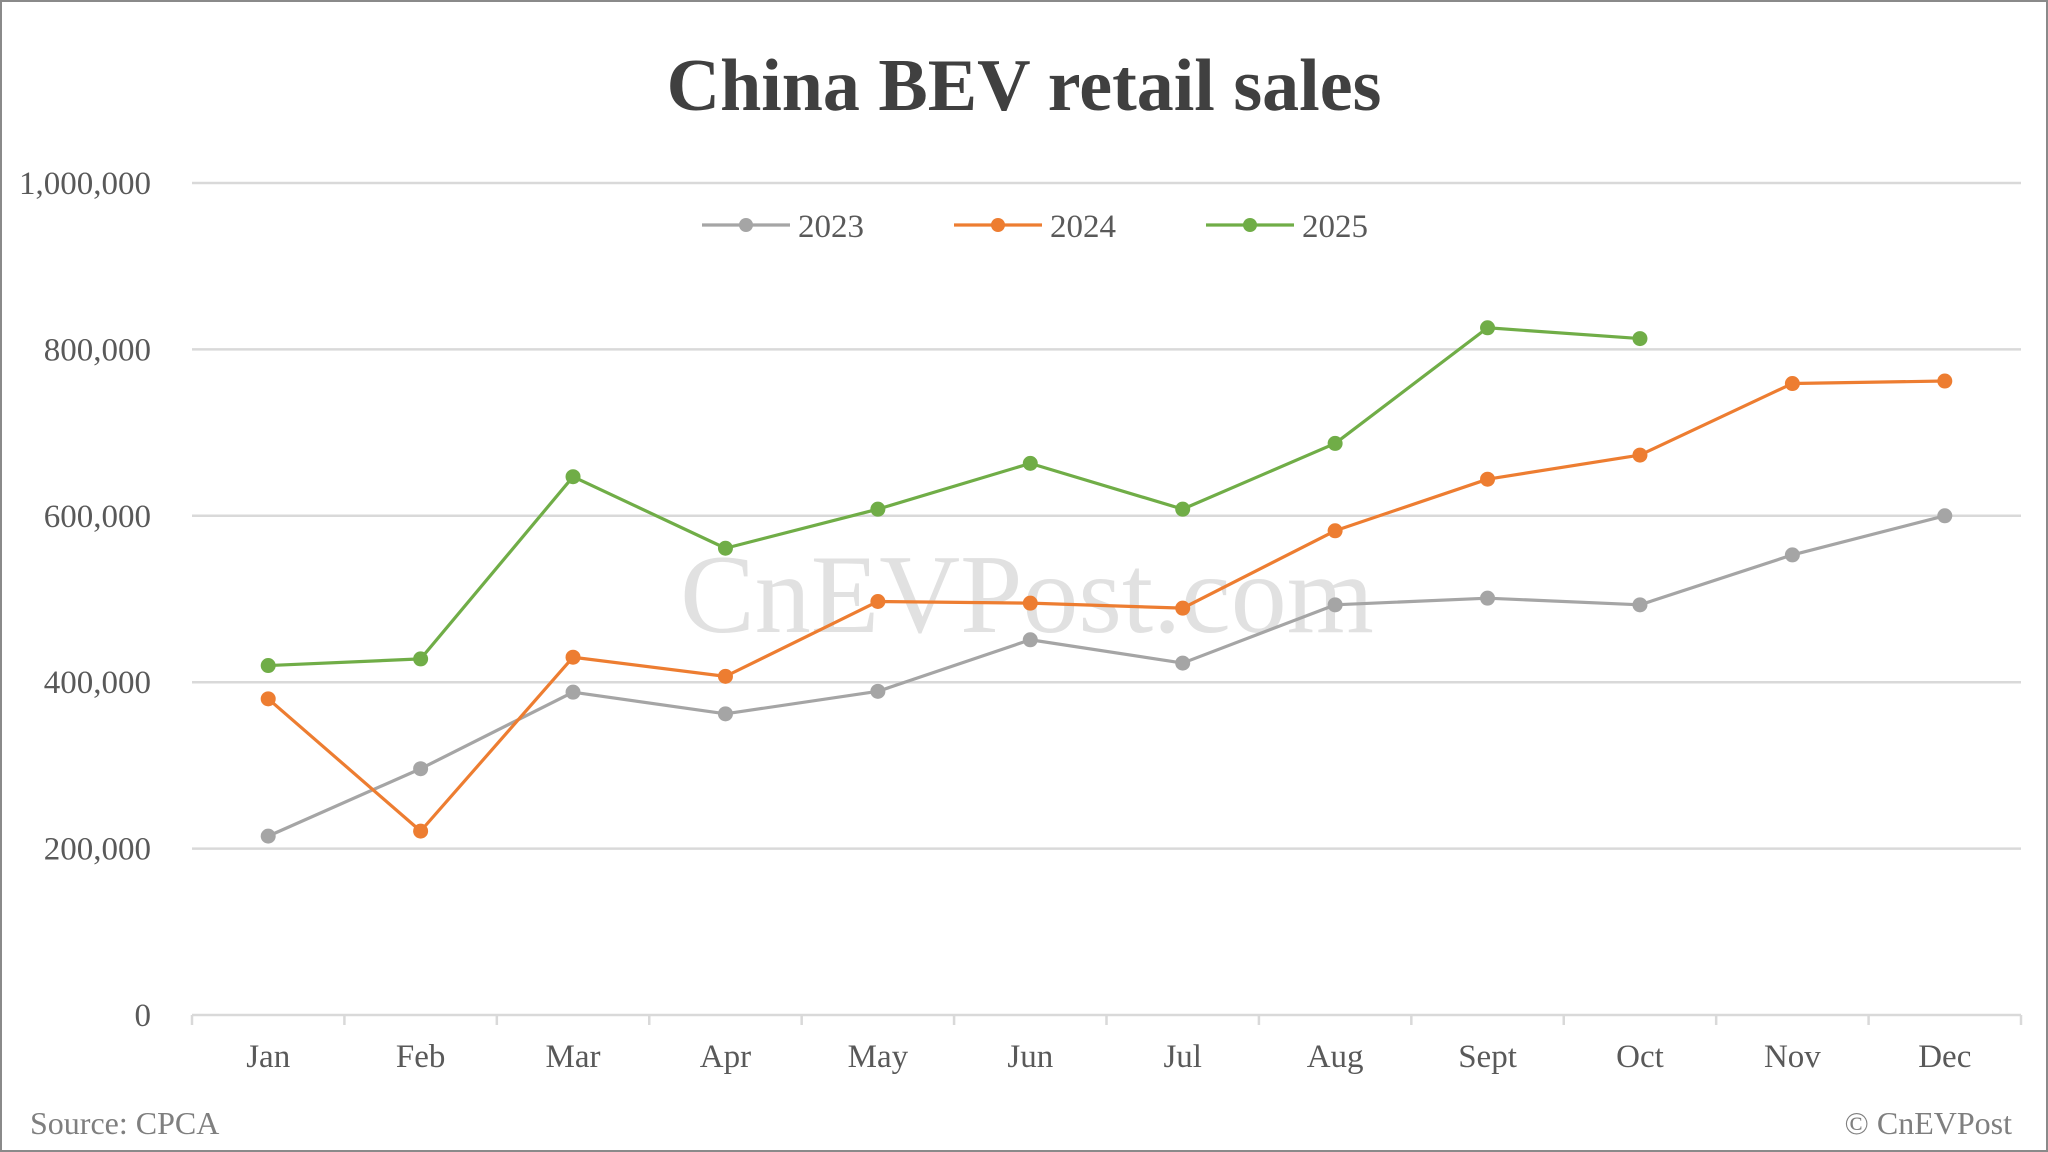 Image resolution: width=2048 pixels, height=1152 pixels. What do you see at coordinates (1335, 227) in the screenshot?
I see `legend-label: 2025` at bounding box center [1335, 227].